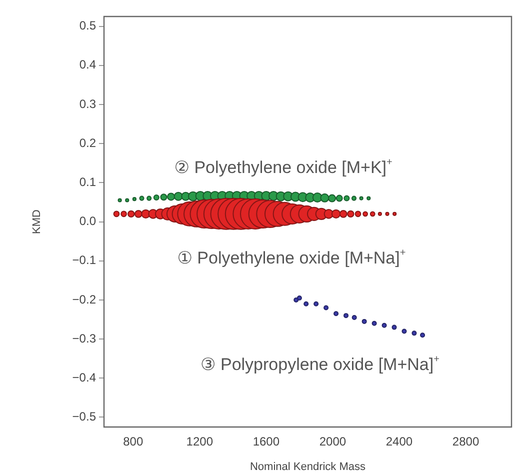 The width and height of the screenshot is (528, 475). What do you see at coordinates (266, 441) in the screenshot?
I see `x-tick-label: 1600` at bounding box center [266, 441].